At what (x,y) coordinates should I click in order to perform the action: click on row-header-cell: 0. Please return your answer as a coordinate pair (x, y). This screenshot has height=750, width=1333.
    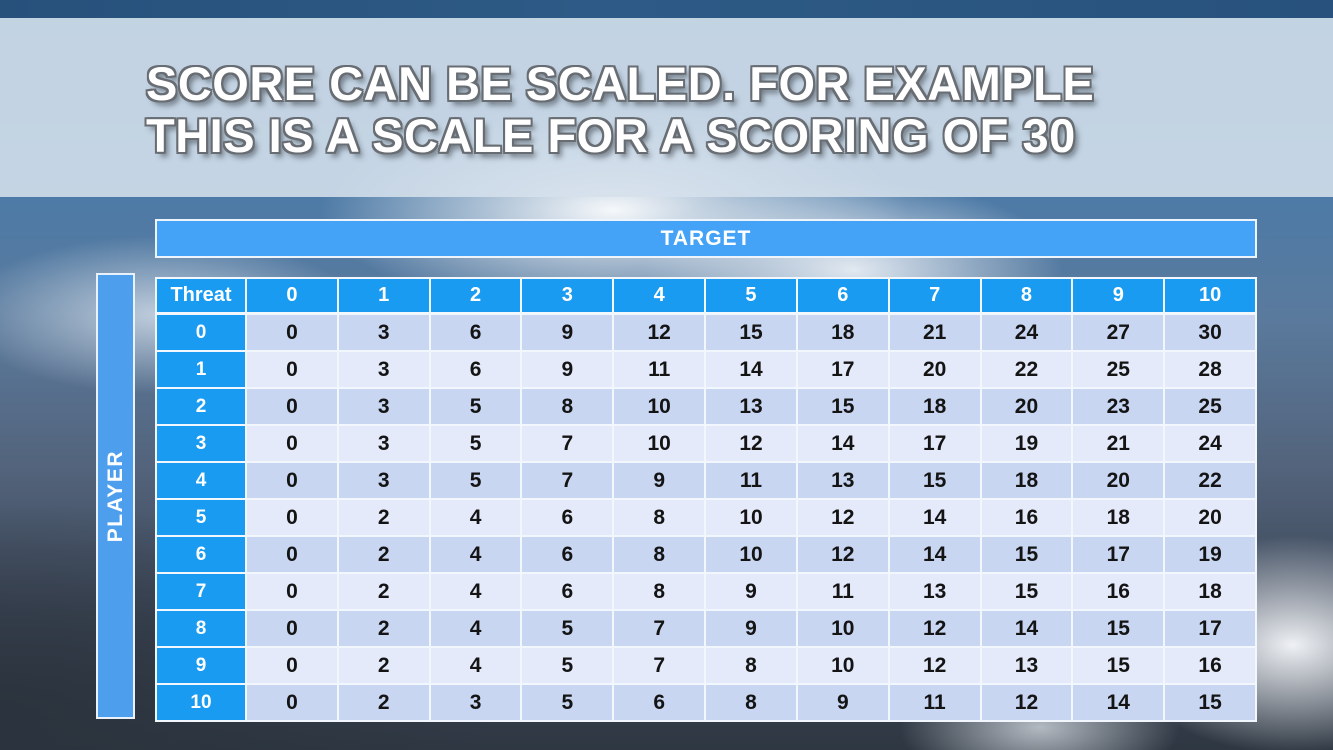
    Looking at the image, I should click on (201, 332).